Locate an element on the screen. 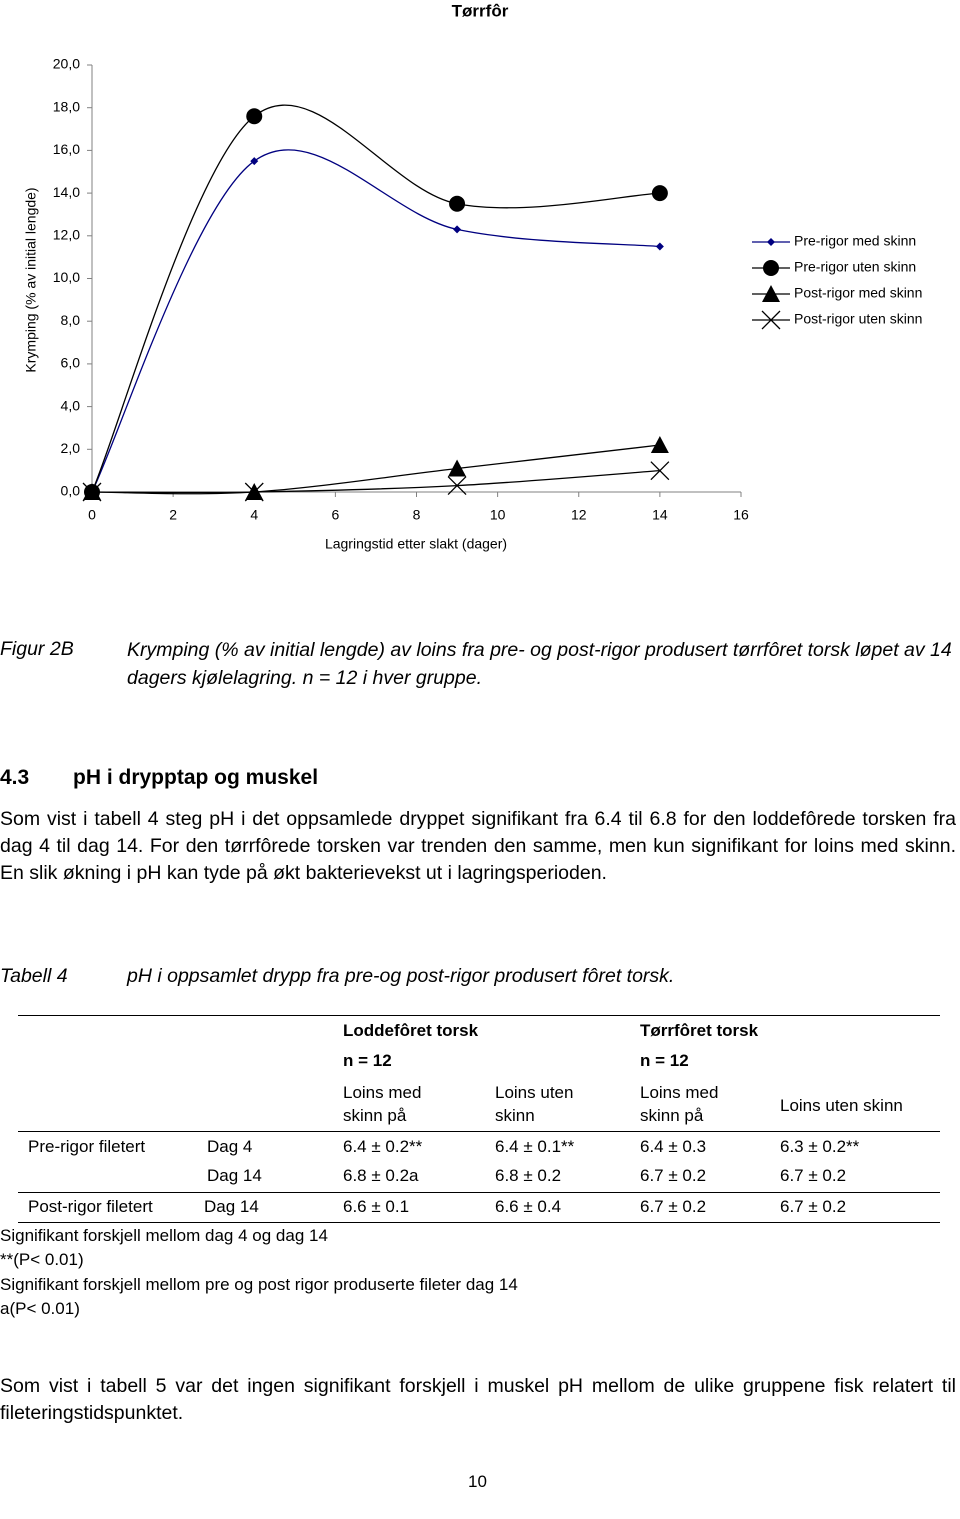 The height and width of the screenshot is (1519, 960). y-tick-label: 16,0 is located at coordinates (66, 149).